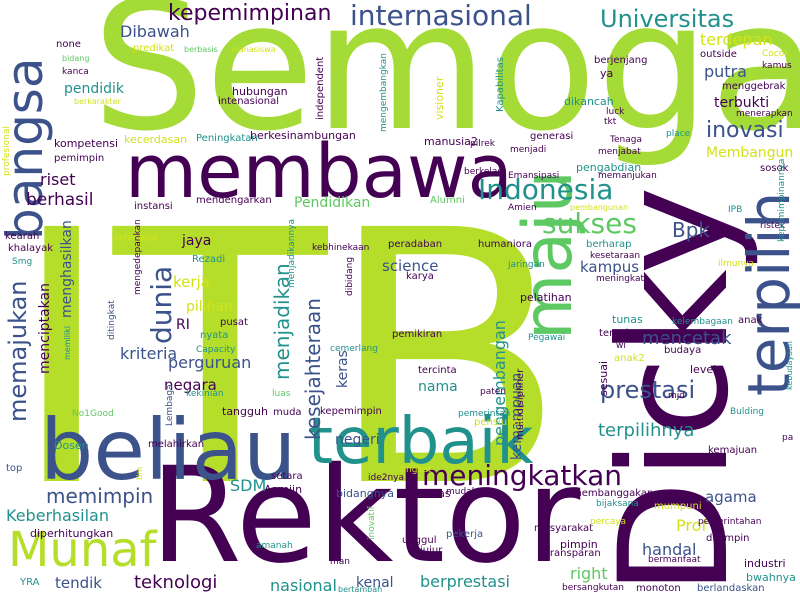 The width and height of the screenshot is (800, 600). What do you see at coordinates (703, 369) in the screenshot?
I see `word-level: level` at bounding box center [703, 369].